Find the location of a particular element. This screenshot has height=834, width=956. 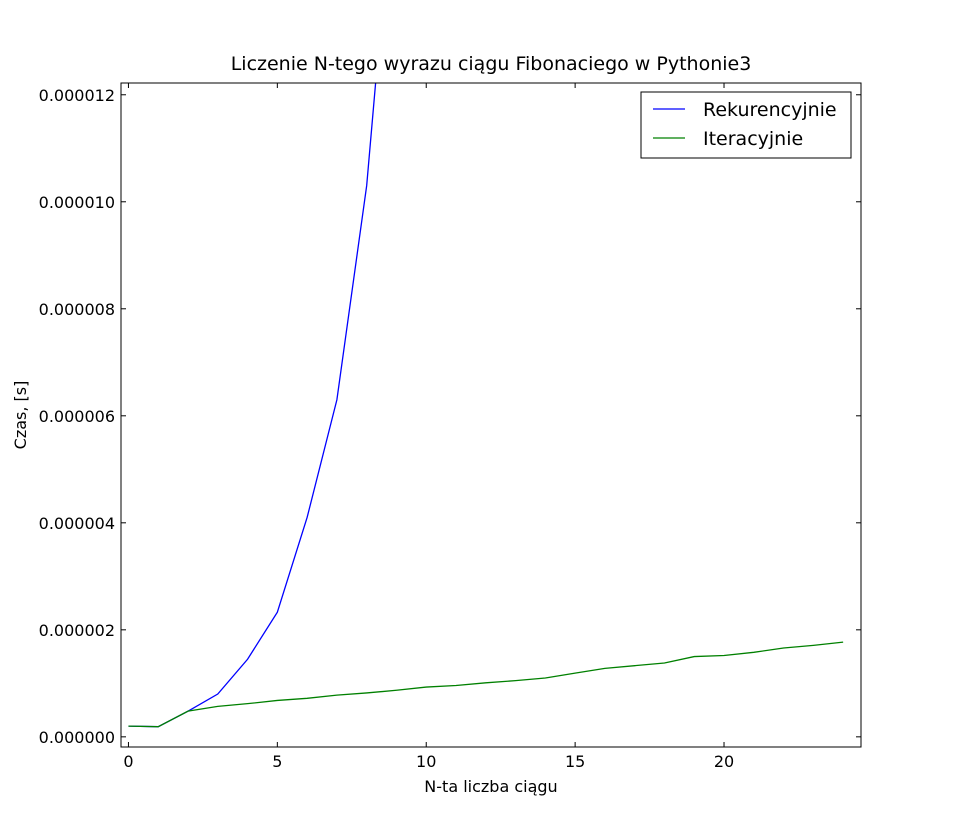

y-axis-label: Czas, [s] is located at coordinates (20, 415).